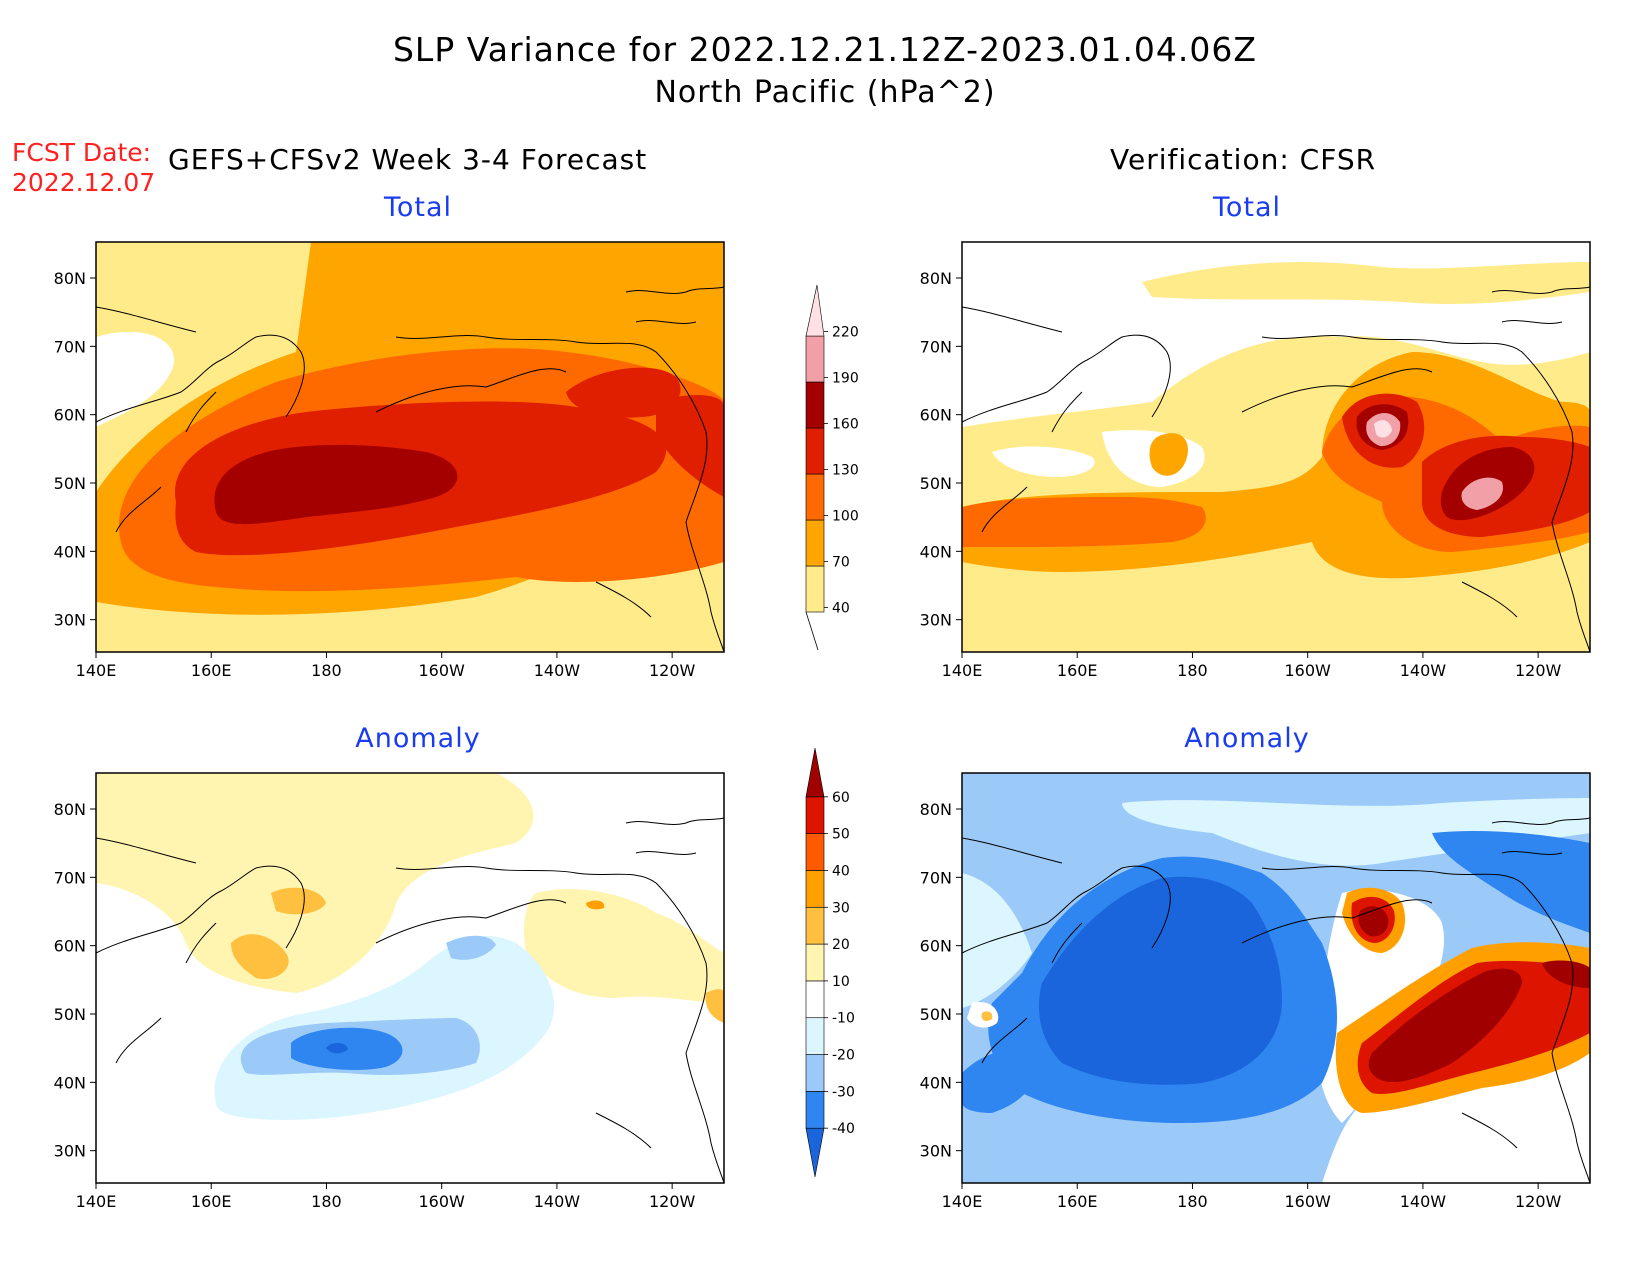 This screenshot has height=1275, width=1650. I want to click on forecast-total-xtick-label: 160W, so click(442, 670).